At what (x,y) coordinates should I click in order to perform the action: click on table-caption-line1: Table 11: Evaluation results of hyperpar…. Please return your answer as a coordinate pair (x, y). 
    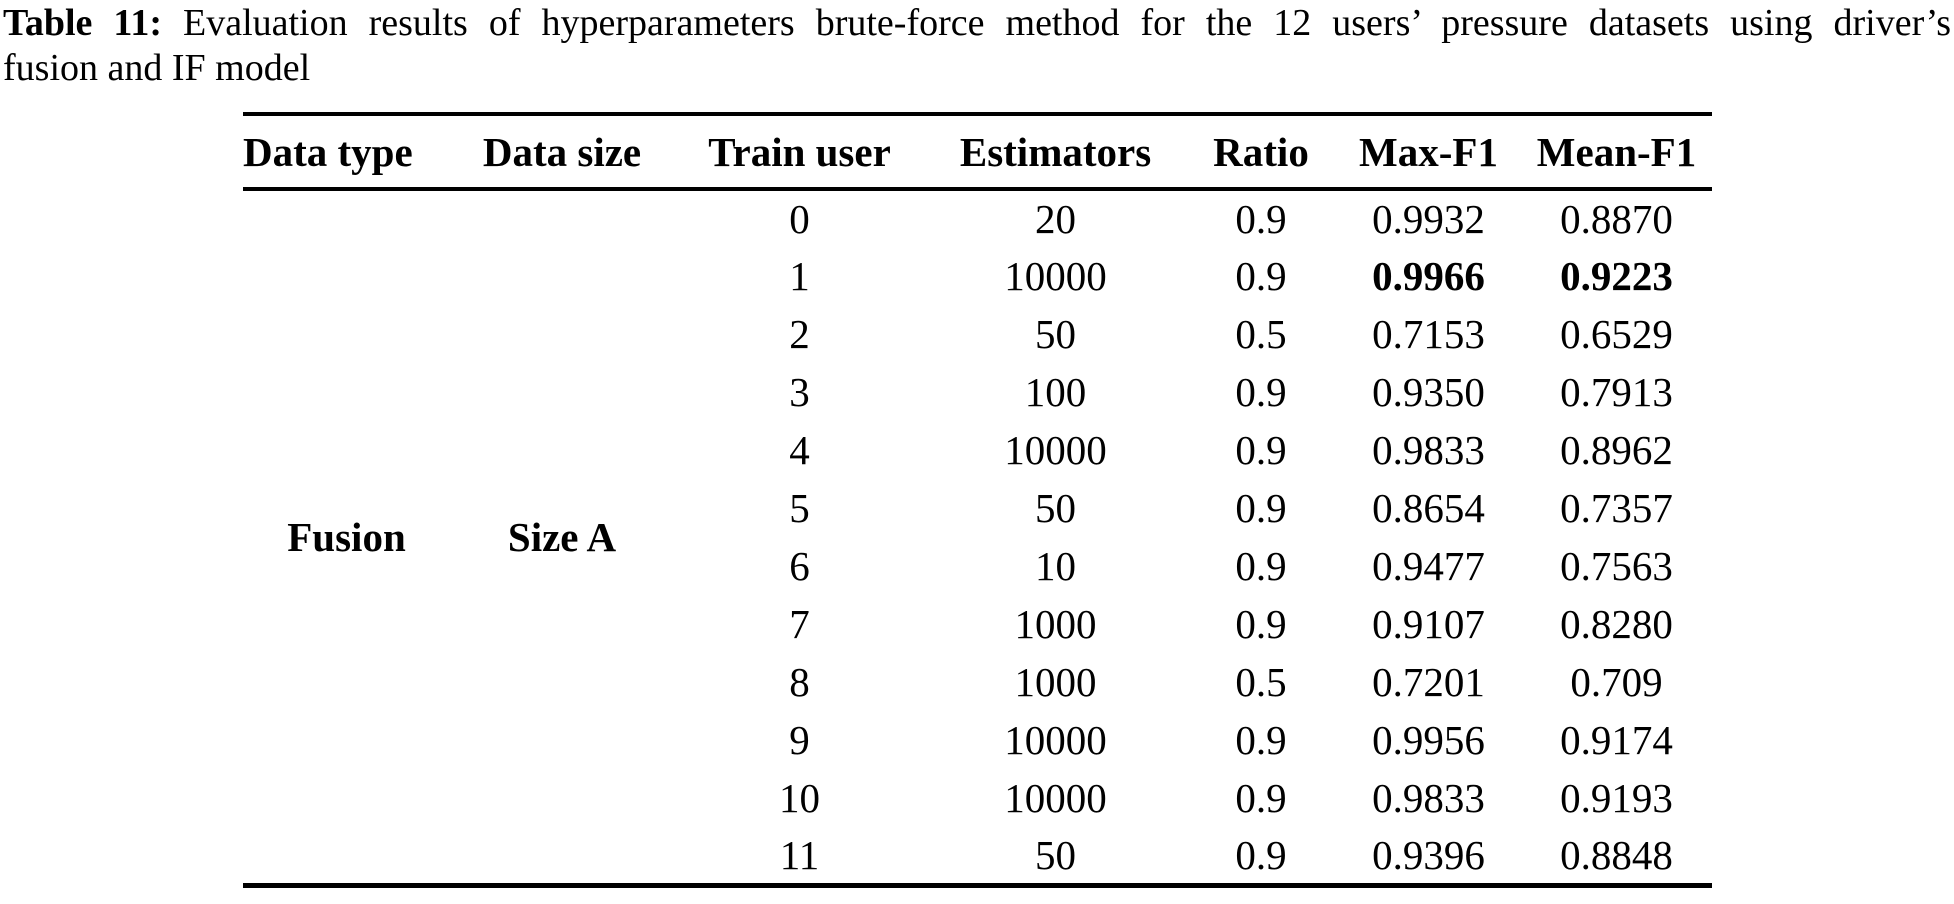
    Looking at the image, I should click on (977, 23).